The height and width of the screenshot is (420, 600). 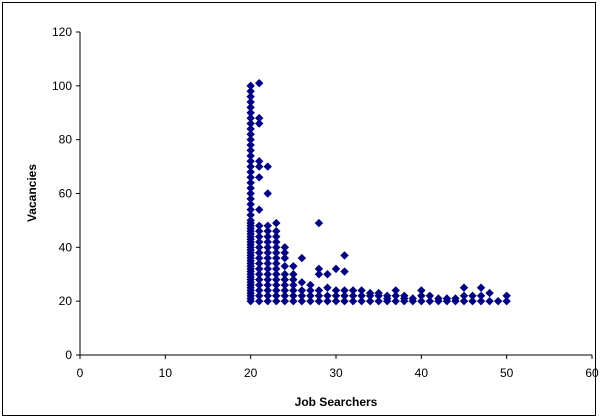 What do you see at coordinates (62, 86) in the screenshot?
I see `y-tick-label: 100` at bounding box center [62, 86].